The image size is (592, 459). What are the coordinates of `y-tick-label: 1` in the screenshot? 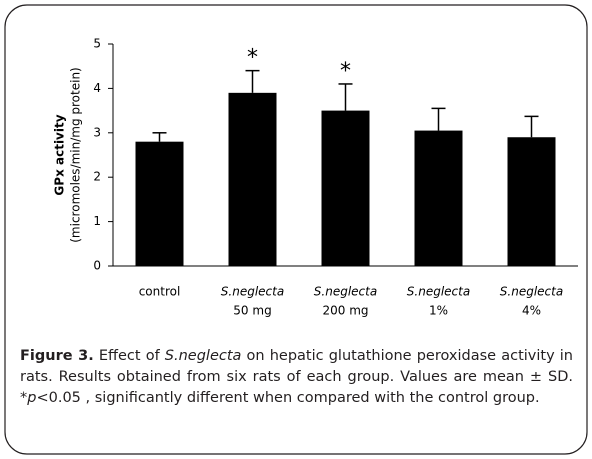 It's located at (97, 221).